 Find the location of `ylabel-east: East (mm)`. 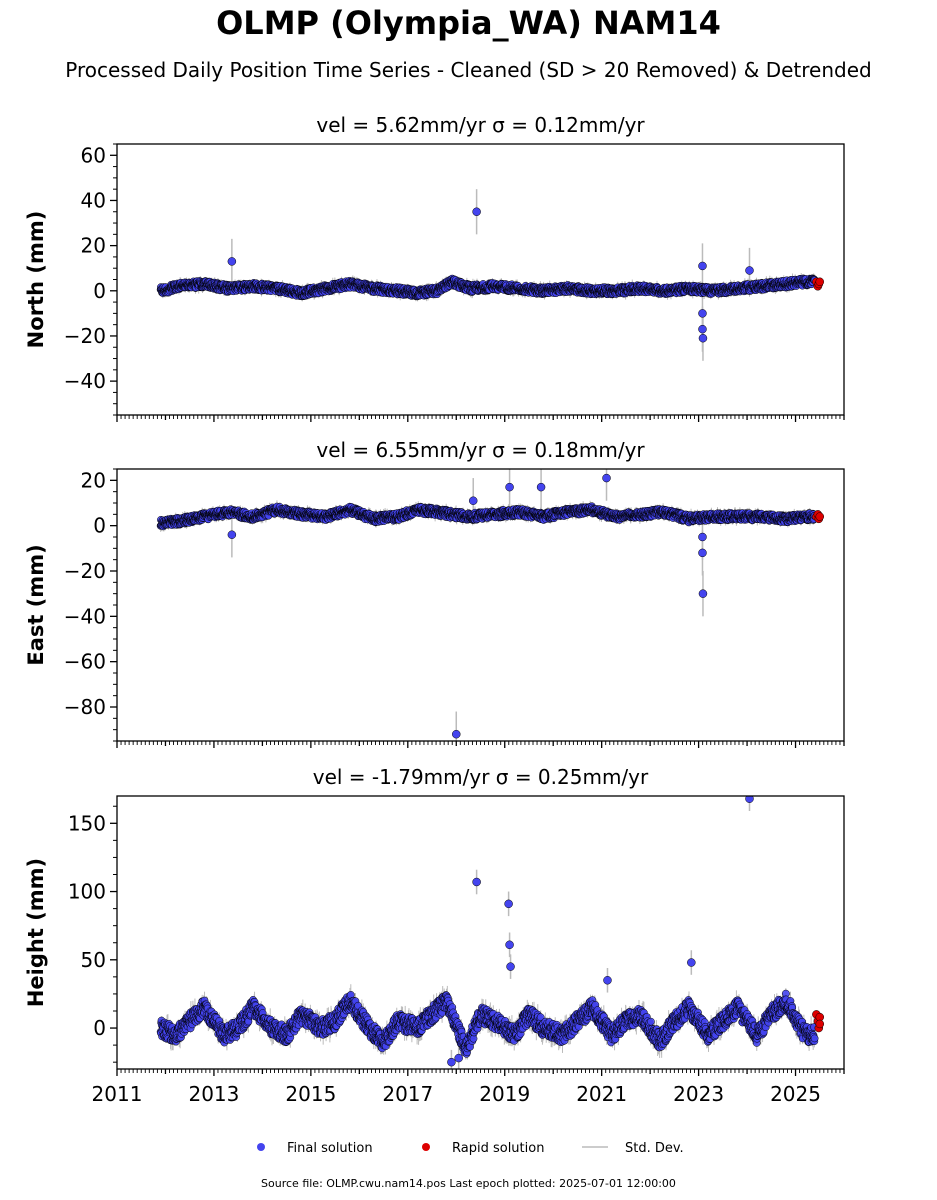

ylabel-east: East (mm) is located at coordinates (36, 604).